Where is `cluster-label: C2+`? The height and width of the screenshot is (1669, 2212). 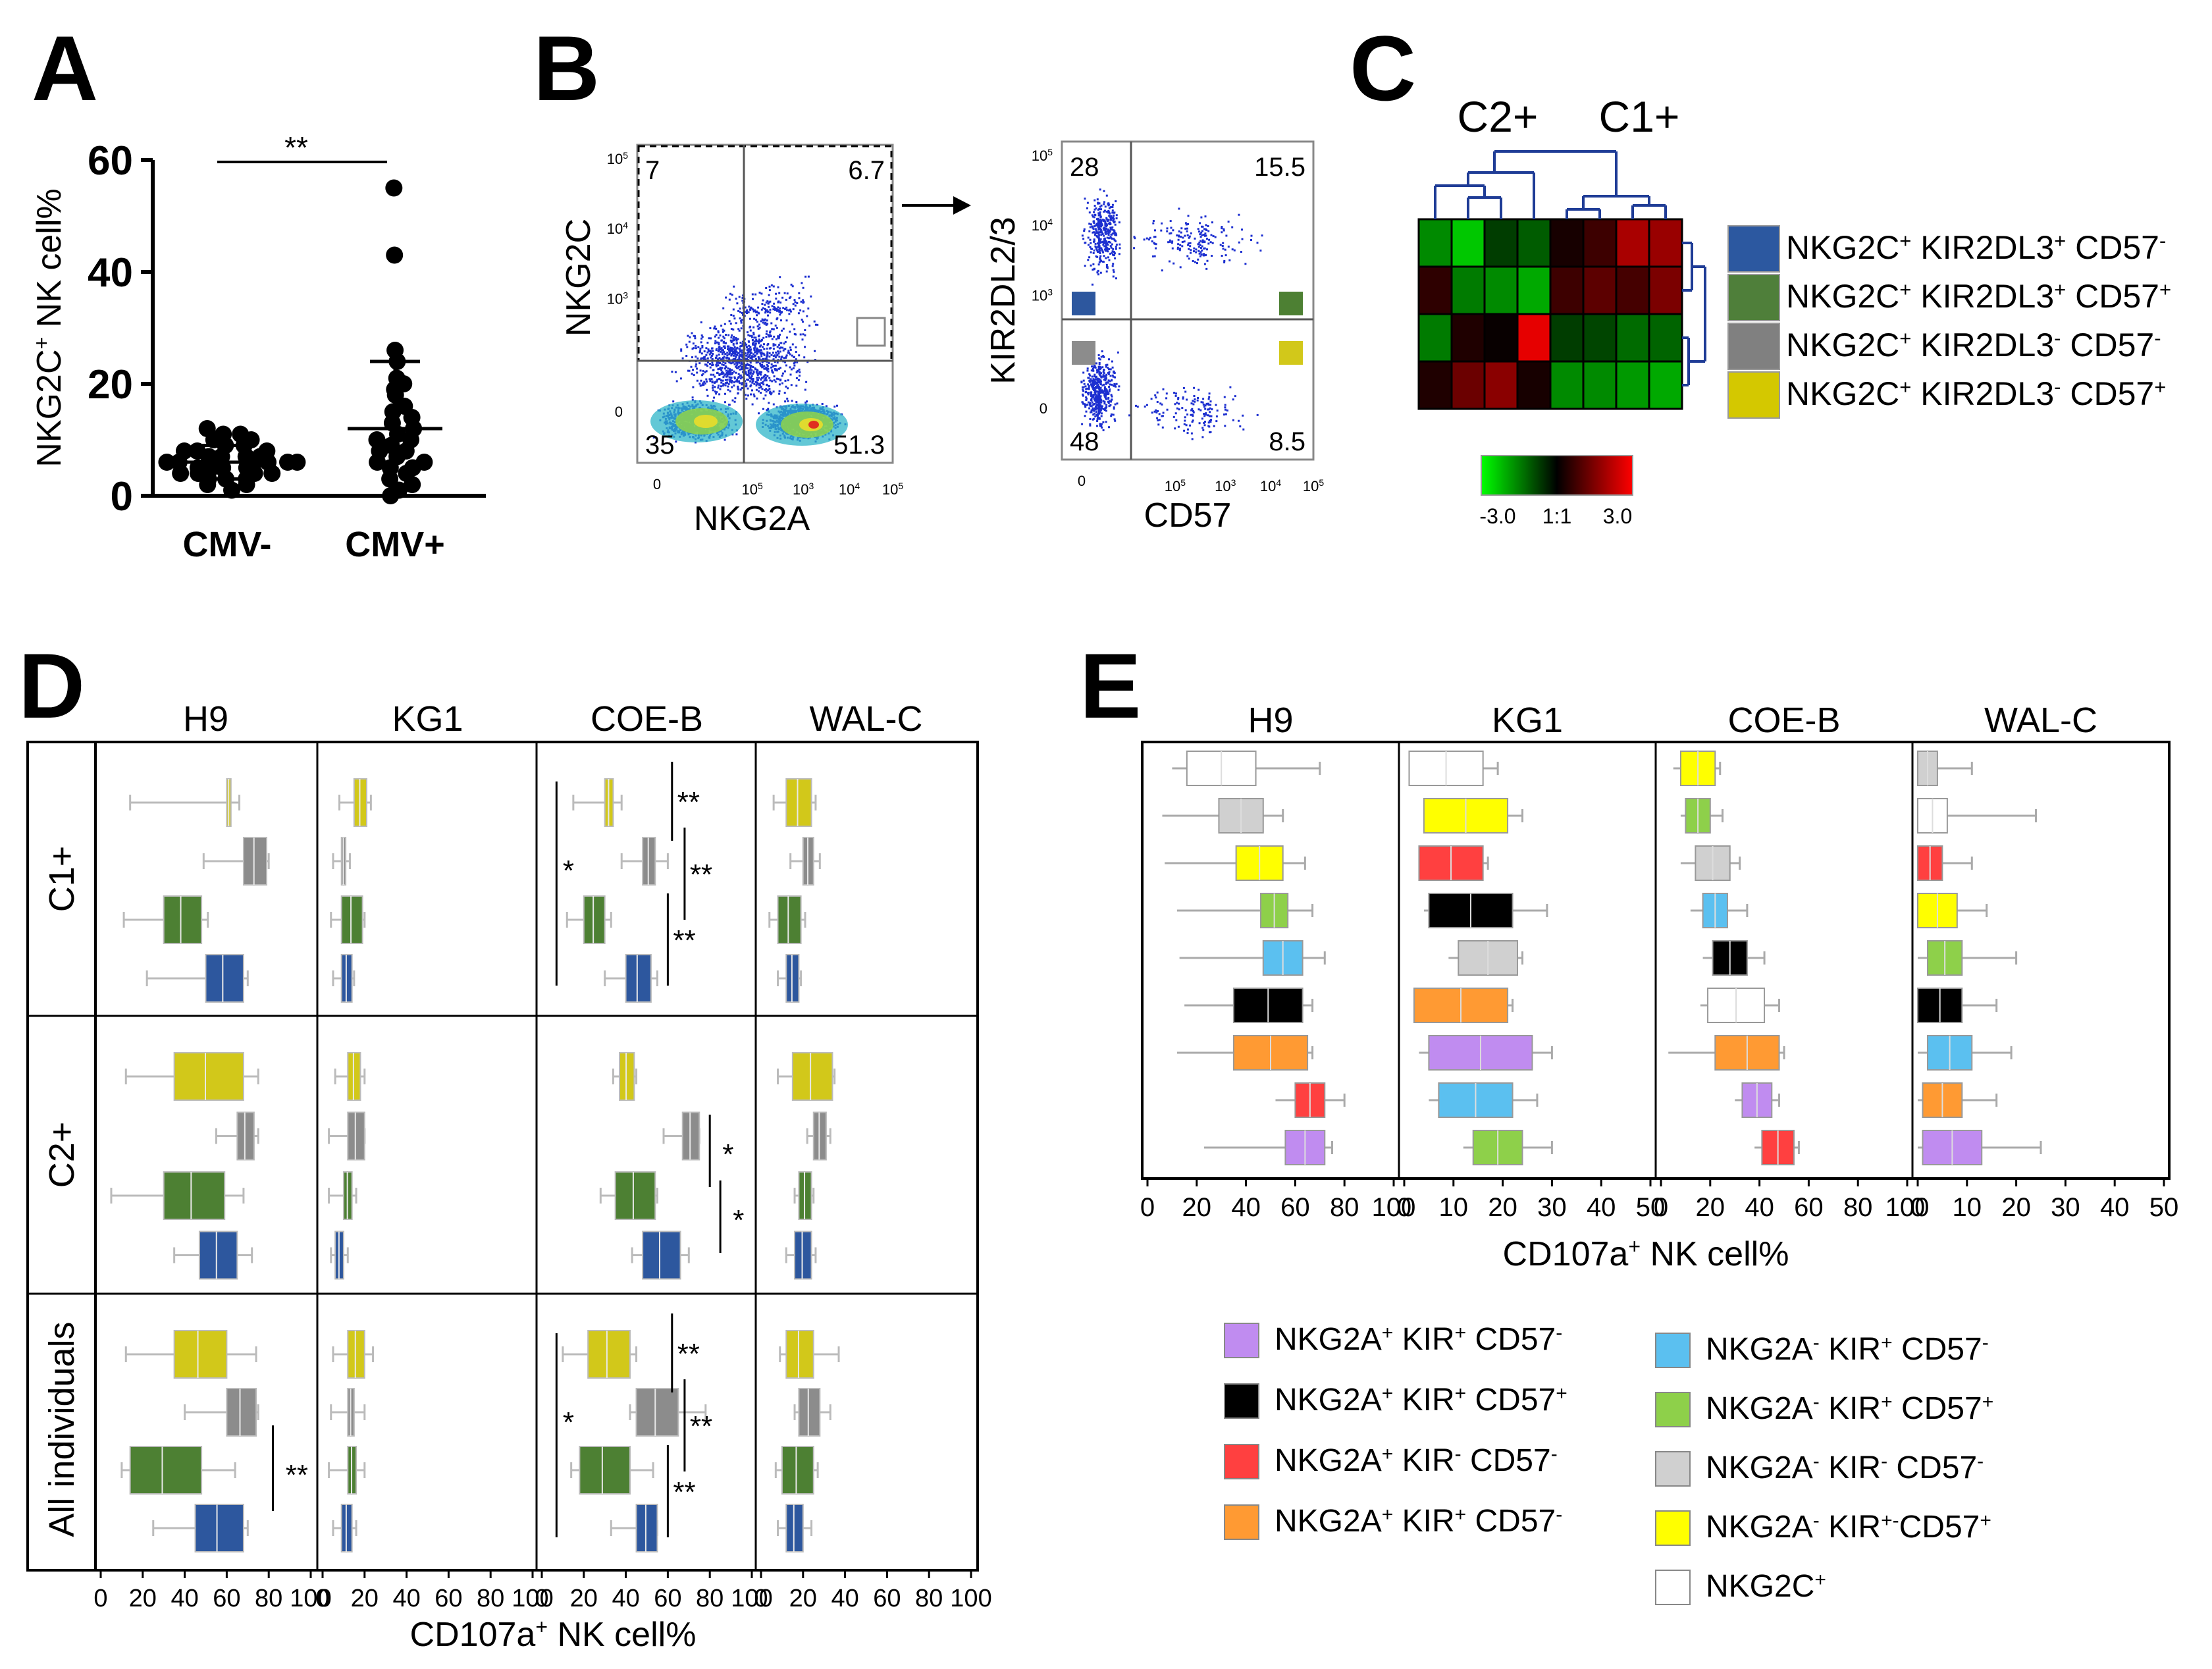
cluster-label: C2+ is located at coordinates (1498, 116).